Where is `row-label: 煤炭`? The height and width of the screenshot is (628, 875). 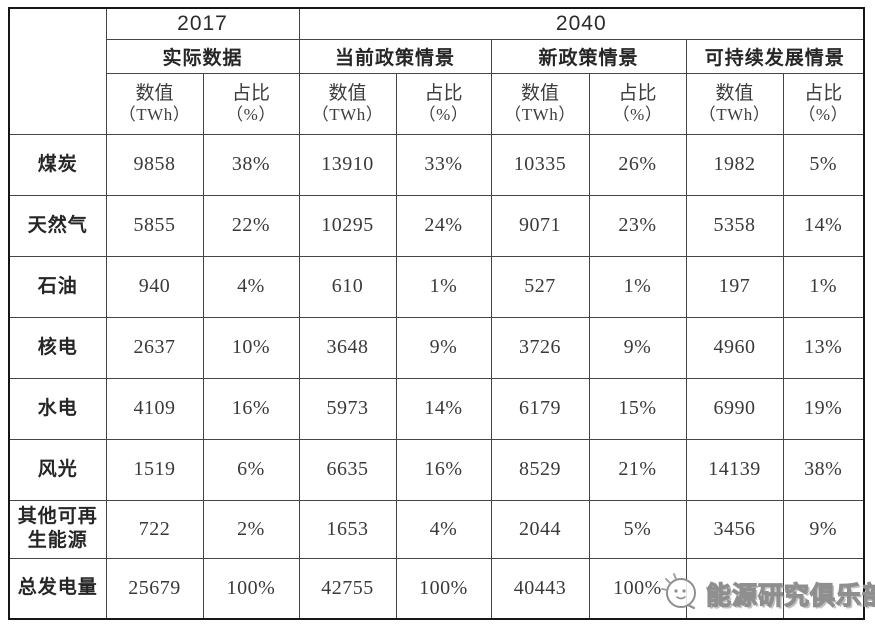
row-label: 煤炭 is located at coordinates (57, 164).